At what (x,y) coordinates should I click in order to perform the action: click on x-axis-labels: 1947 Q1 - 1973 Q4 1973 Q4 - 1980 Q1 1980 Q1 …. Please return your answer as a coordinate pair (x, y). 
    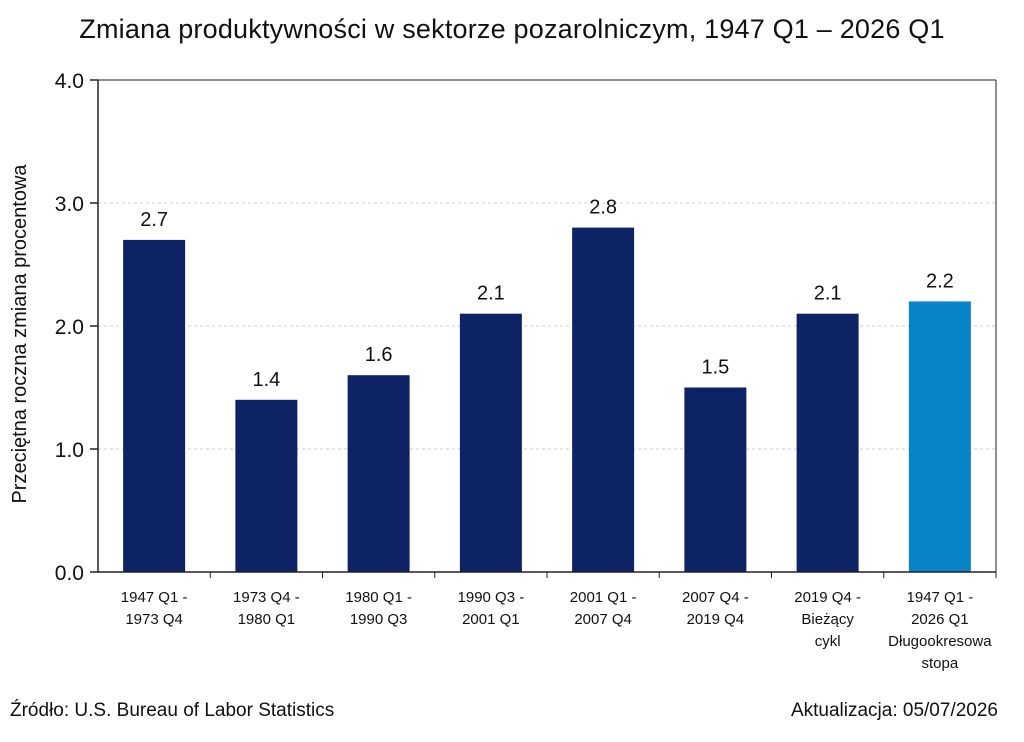
    Looking at the image, I should click on (556, 630).